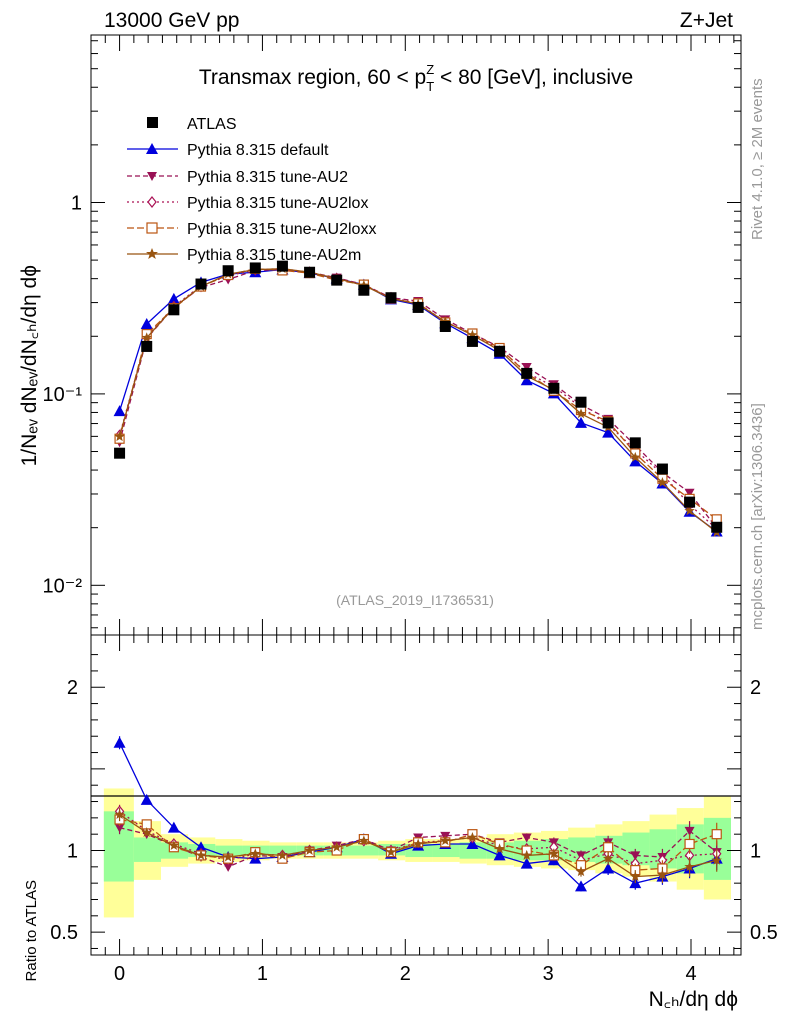  I want to click on ratio-y-tick-label-left: 1, so click(72, 852).